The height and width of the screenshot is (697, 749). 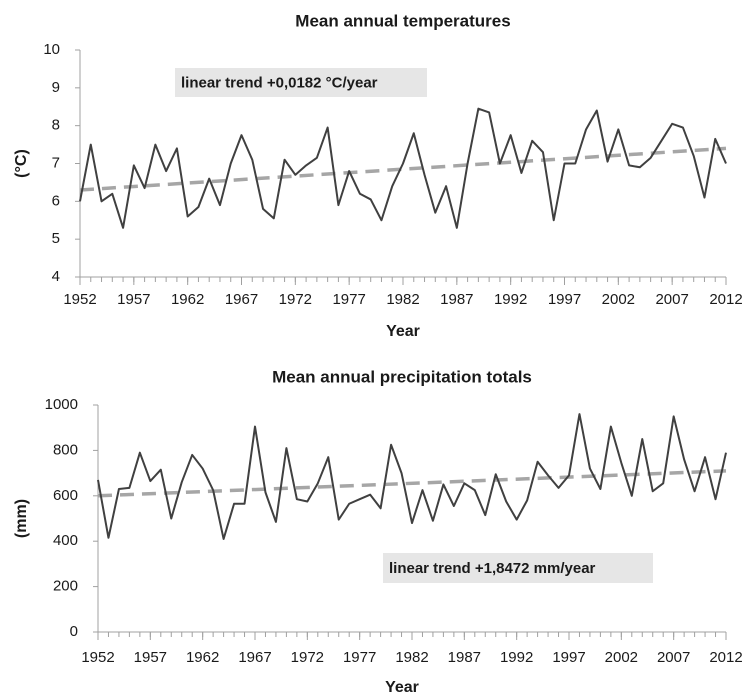 What do you see at coordinates (56, 200) in the screenshot?
I see `y-tick-label: 6` at bounding box center [56, 200].